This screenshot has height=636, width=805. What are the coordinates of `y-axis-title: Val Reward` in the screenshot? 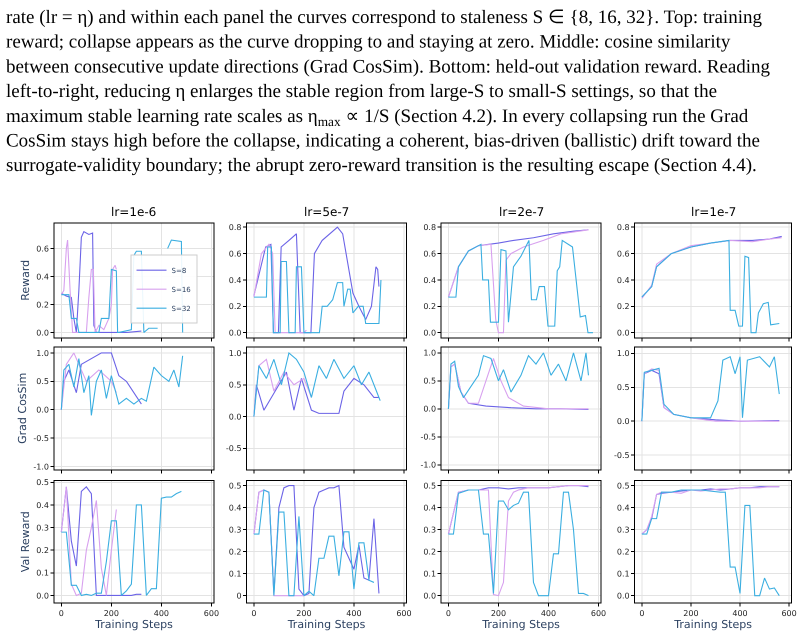 It's located at (25, 541).